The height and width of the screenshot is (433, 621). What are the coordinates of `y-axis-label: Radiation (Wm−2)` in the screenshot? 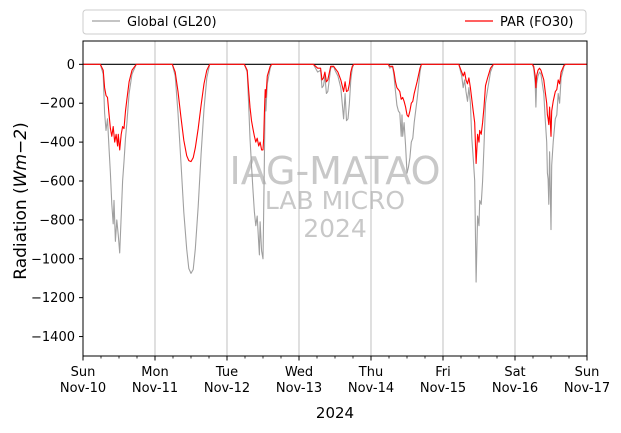 It's located at (21, 200).